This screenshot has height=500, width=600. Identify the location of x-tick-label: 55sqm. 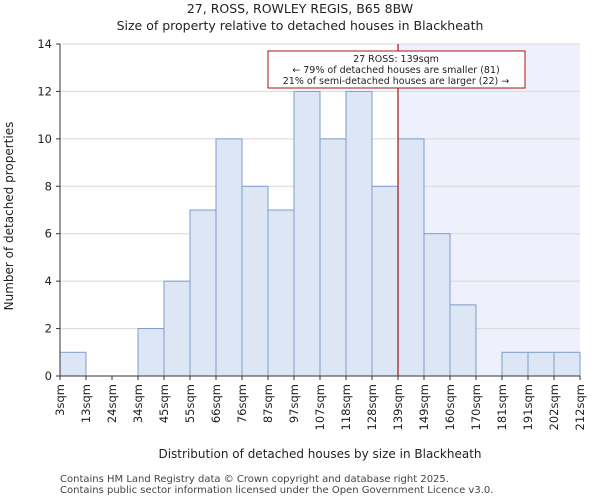
(190, 403).